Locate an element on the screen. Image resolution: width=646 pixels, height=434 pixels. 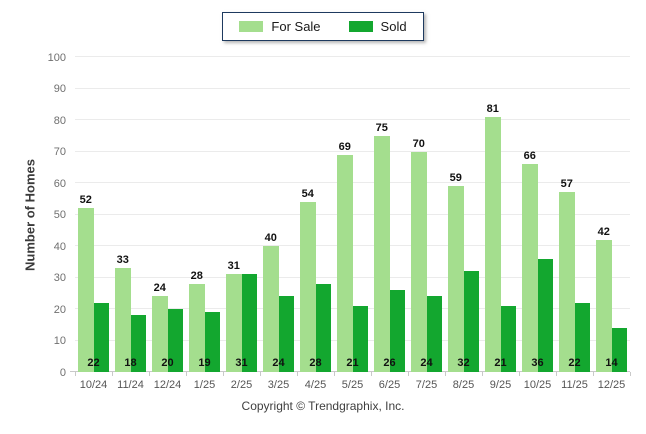
bar-for-sale: 70 is located at coordinates (419, 255).